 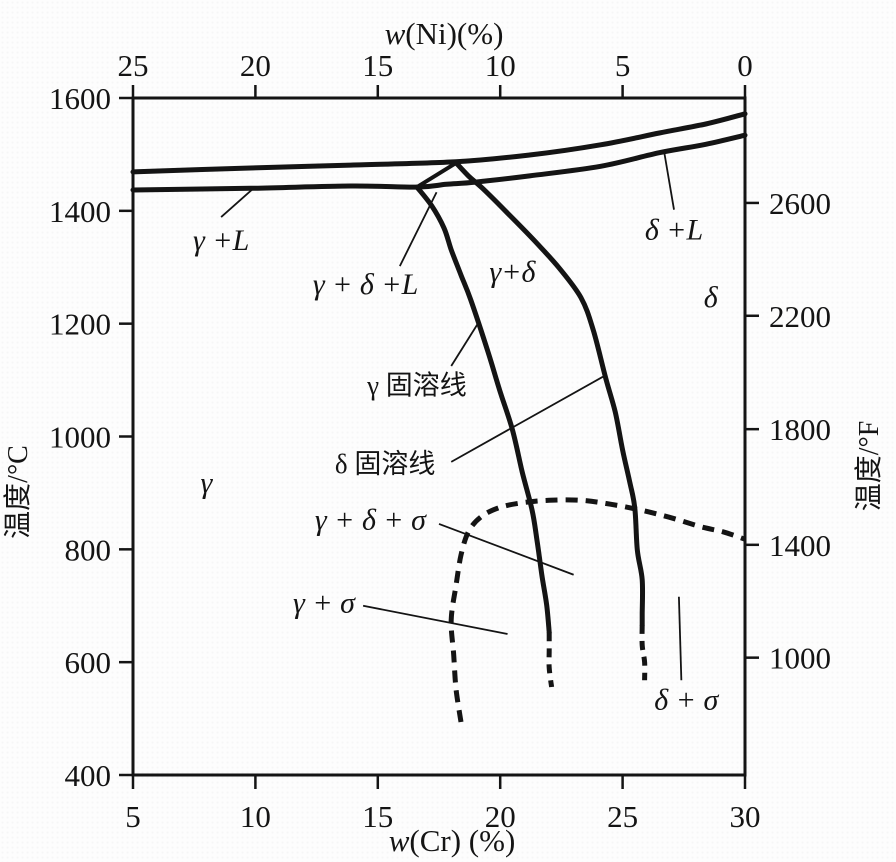 I want to click on right-axis-tick-label: 1400, so click(x=800, y=545).